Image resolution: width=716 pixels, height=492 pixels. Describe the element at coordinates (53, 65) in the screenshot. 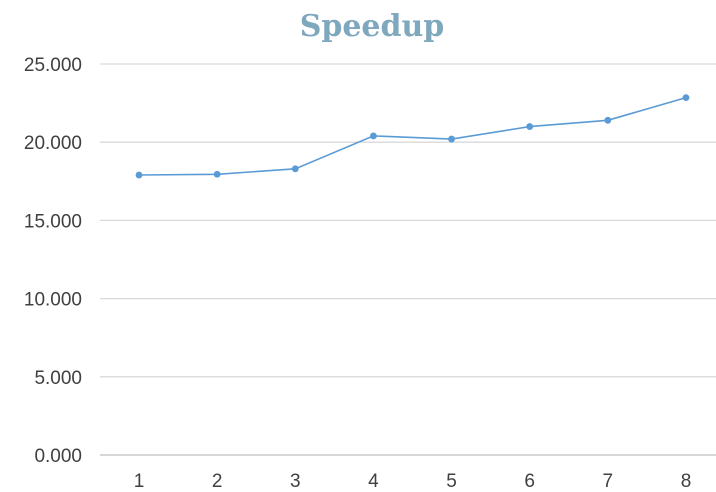

I see `y-tick-label: 25.000` at that location.